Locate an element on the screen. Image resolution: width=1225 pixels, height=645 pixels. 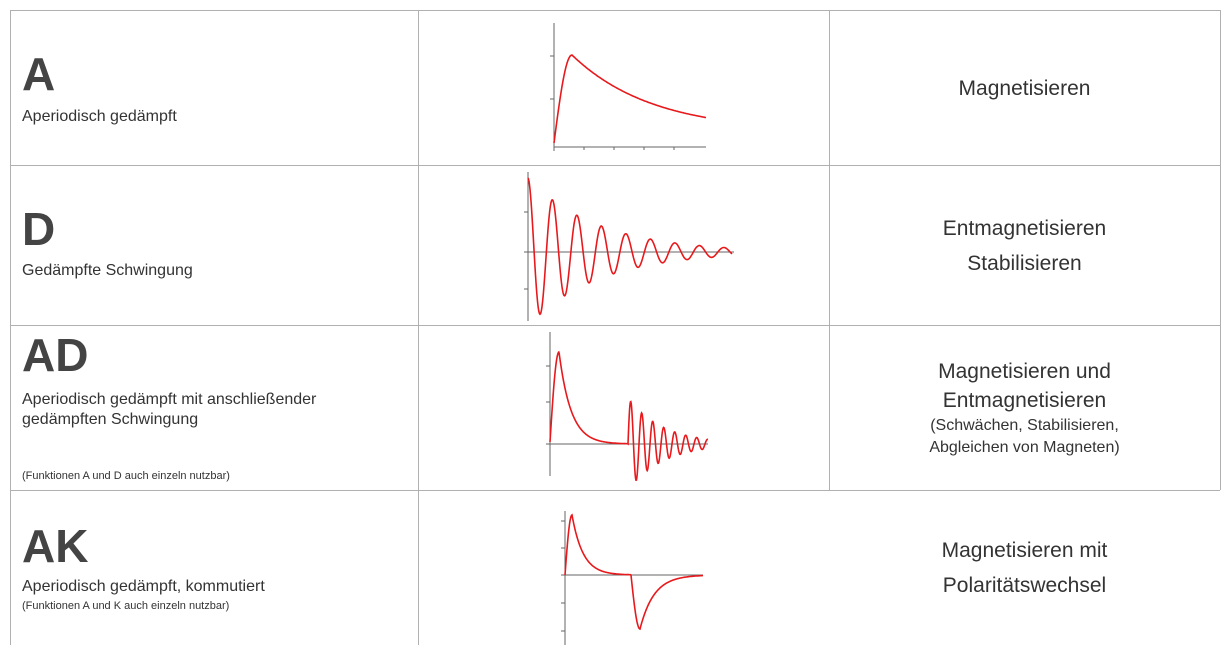
waveform-d-curve is located at coordinates (630, 246).